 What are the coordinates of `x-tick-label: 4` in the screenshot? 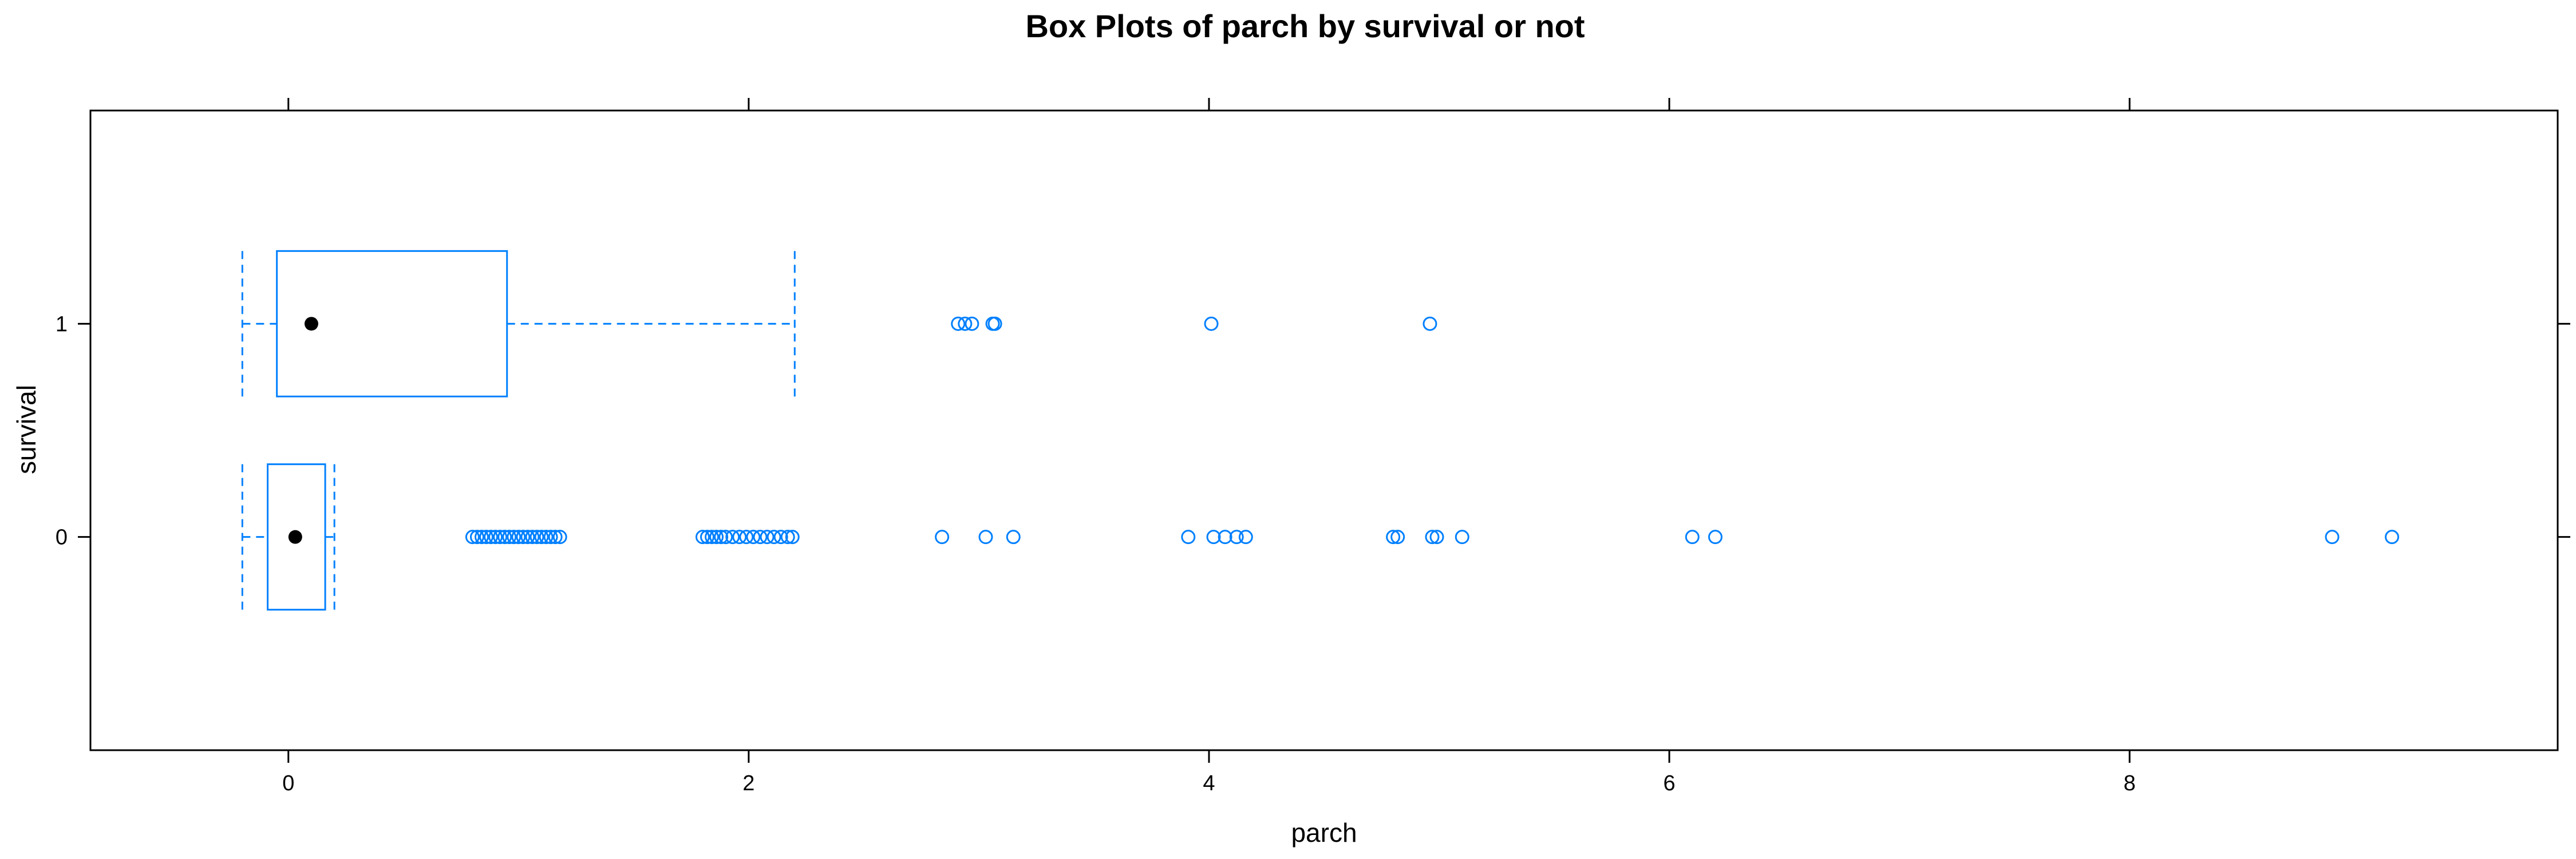 It's located at (1209, 783).